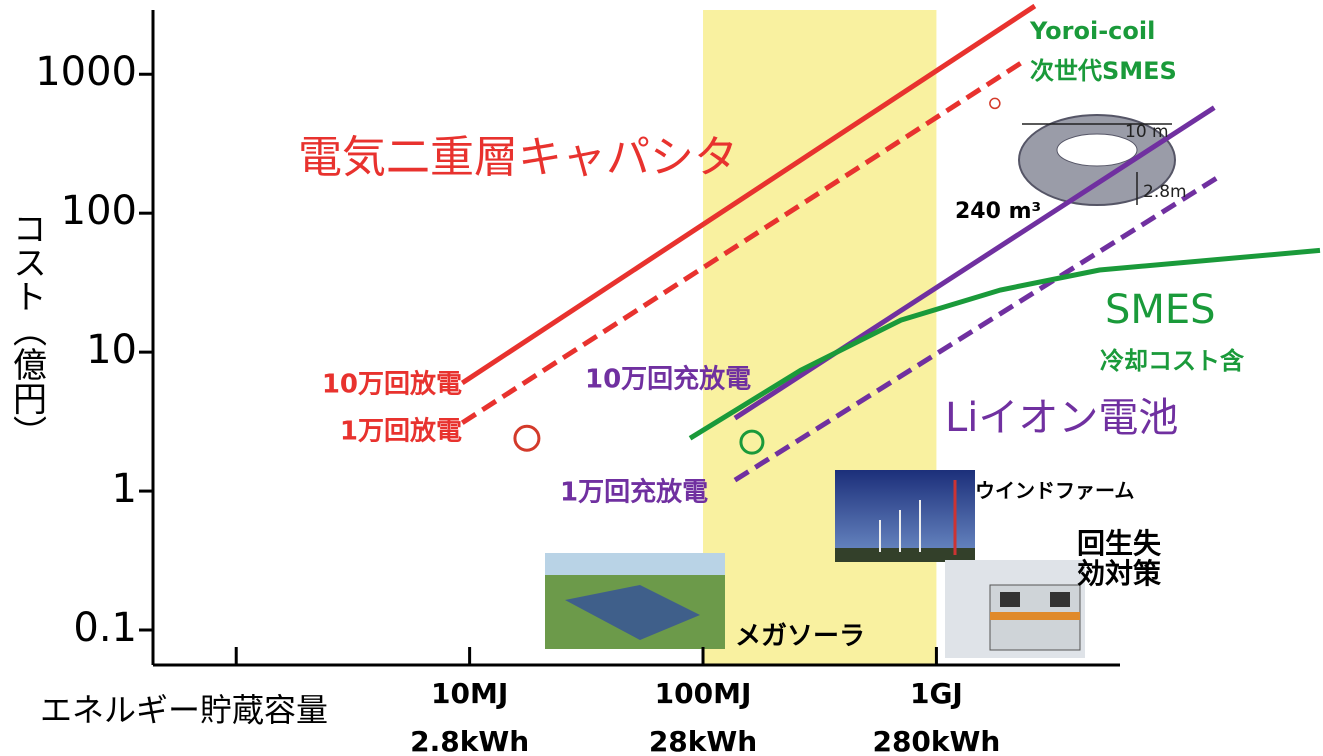  Describe the element at coordinates (469, 693) in the screenshot. I see `x-tick-label: 10MJ` at that location.